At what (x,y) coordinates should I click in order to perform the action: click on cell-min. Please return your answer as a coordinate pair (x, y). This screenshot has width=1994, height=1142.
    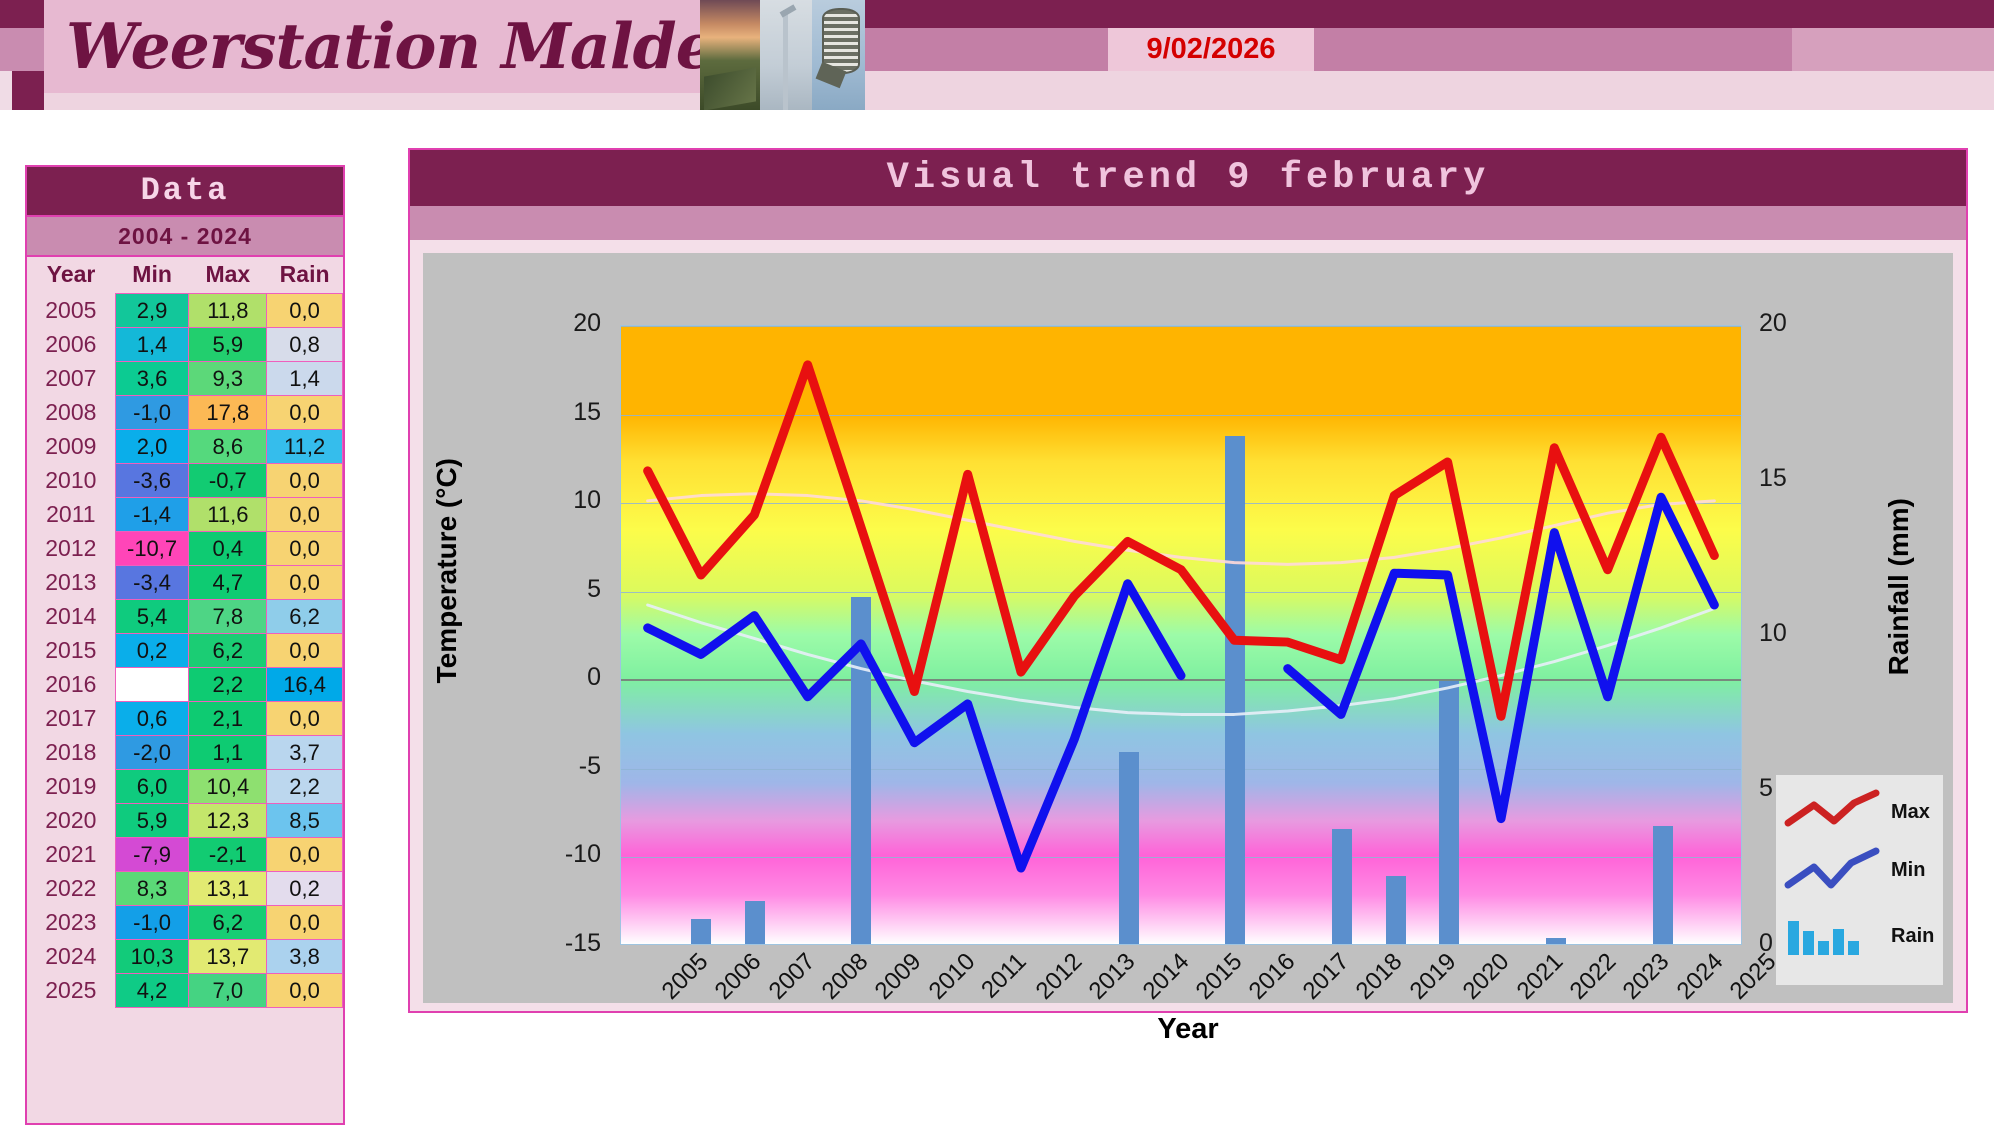
    Looking at the image, I should click on (152, 684).